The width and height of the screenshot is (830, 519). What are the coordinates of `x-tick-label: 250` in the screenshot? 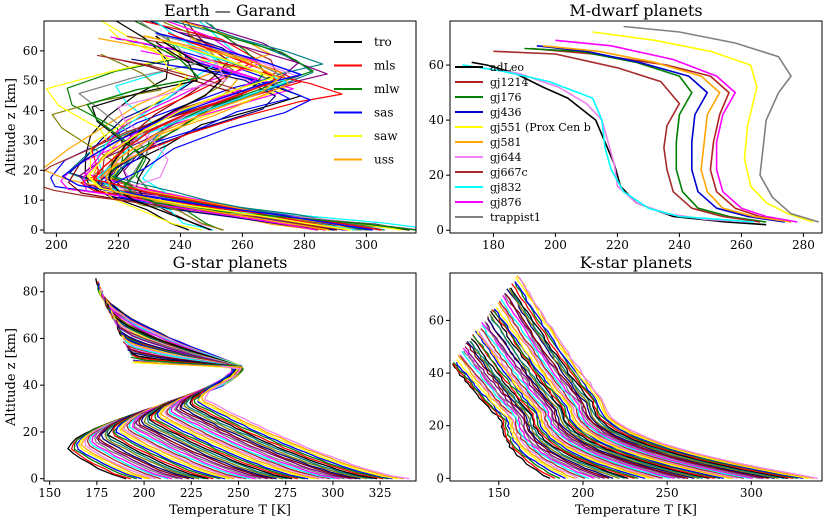 It's located at (667, 493).